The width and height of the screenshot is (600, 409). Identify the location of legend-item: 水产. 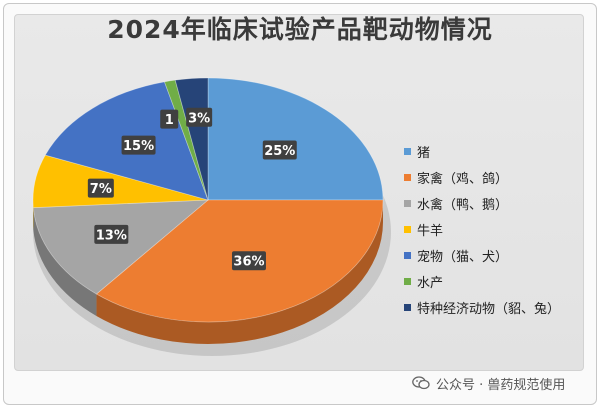
(494, 281).